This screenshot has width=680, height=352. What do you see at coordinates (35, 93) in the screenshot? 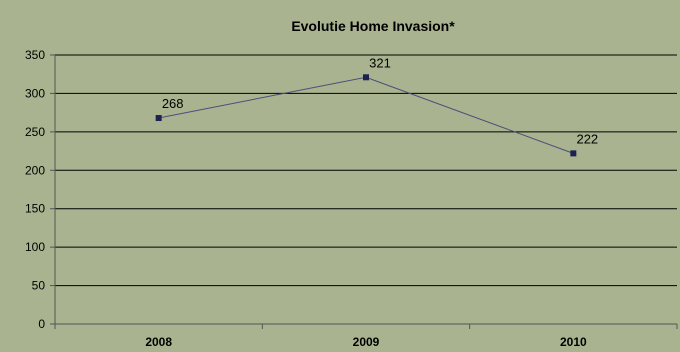
I see `y-tick-label: 300` at bounding box center [35, 93].